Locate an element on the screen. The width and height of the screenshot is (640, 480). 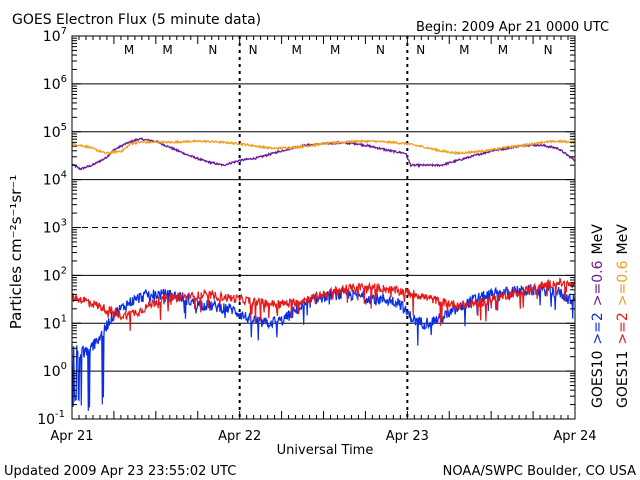
y-tick-label: 10⁰ is located at coordinates (55, 370).